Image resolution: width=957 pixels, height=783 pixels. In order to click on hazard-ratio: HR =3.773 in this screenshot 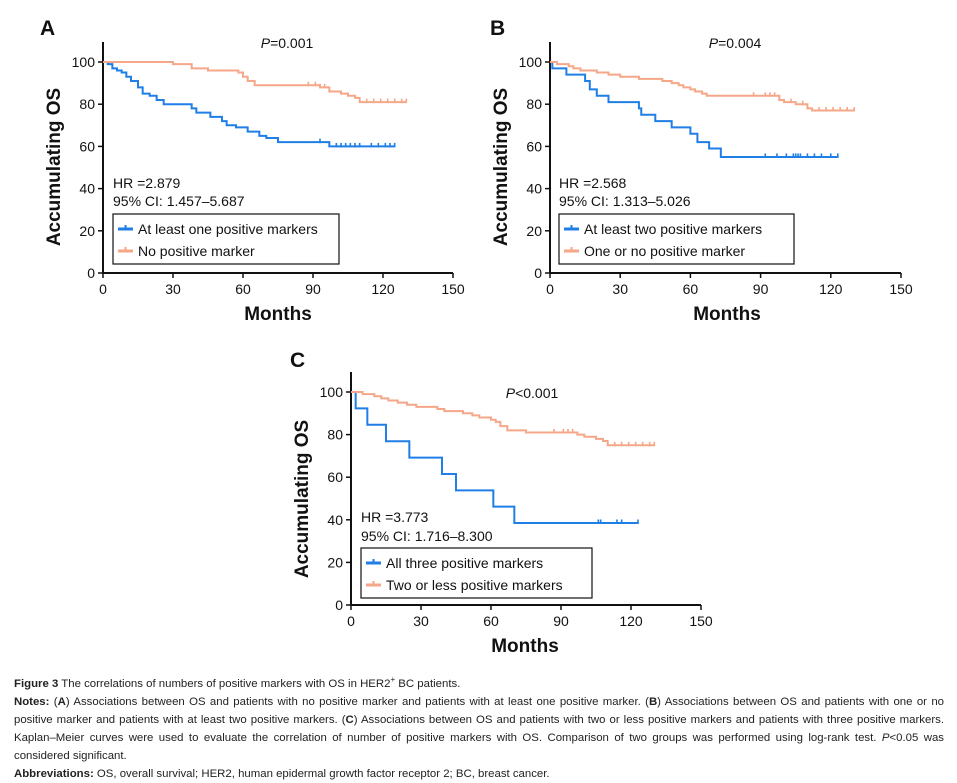, I will do `click(395, 517)`.